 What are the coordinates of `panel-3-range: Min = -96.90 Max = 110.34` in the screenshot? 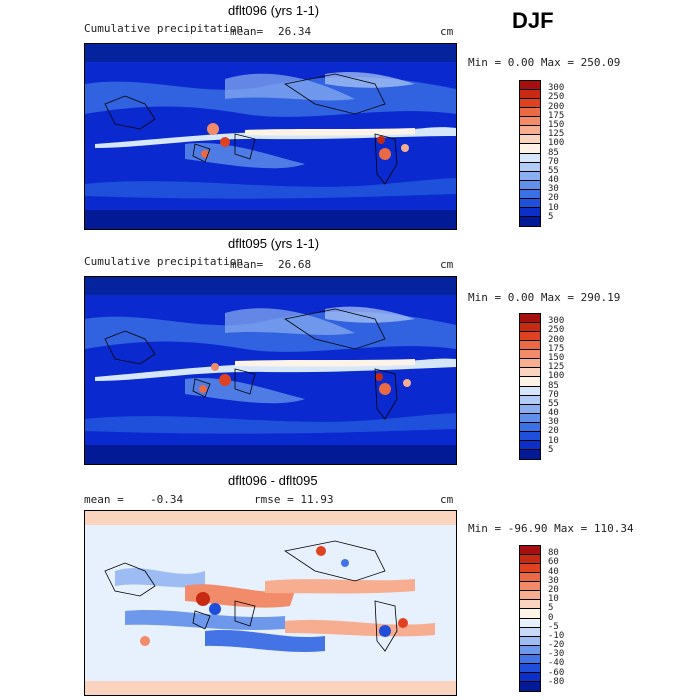 It's located at (551, 528).